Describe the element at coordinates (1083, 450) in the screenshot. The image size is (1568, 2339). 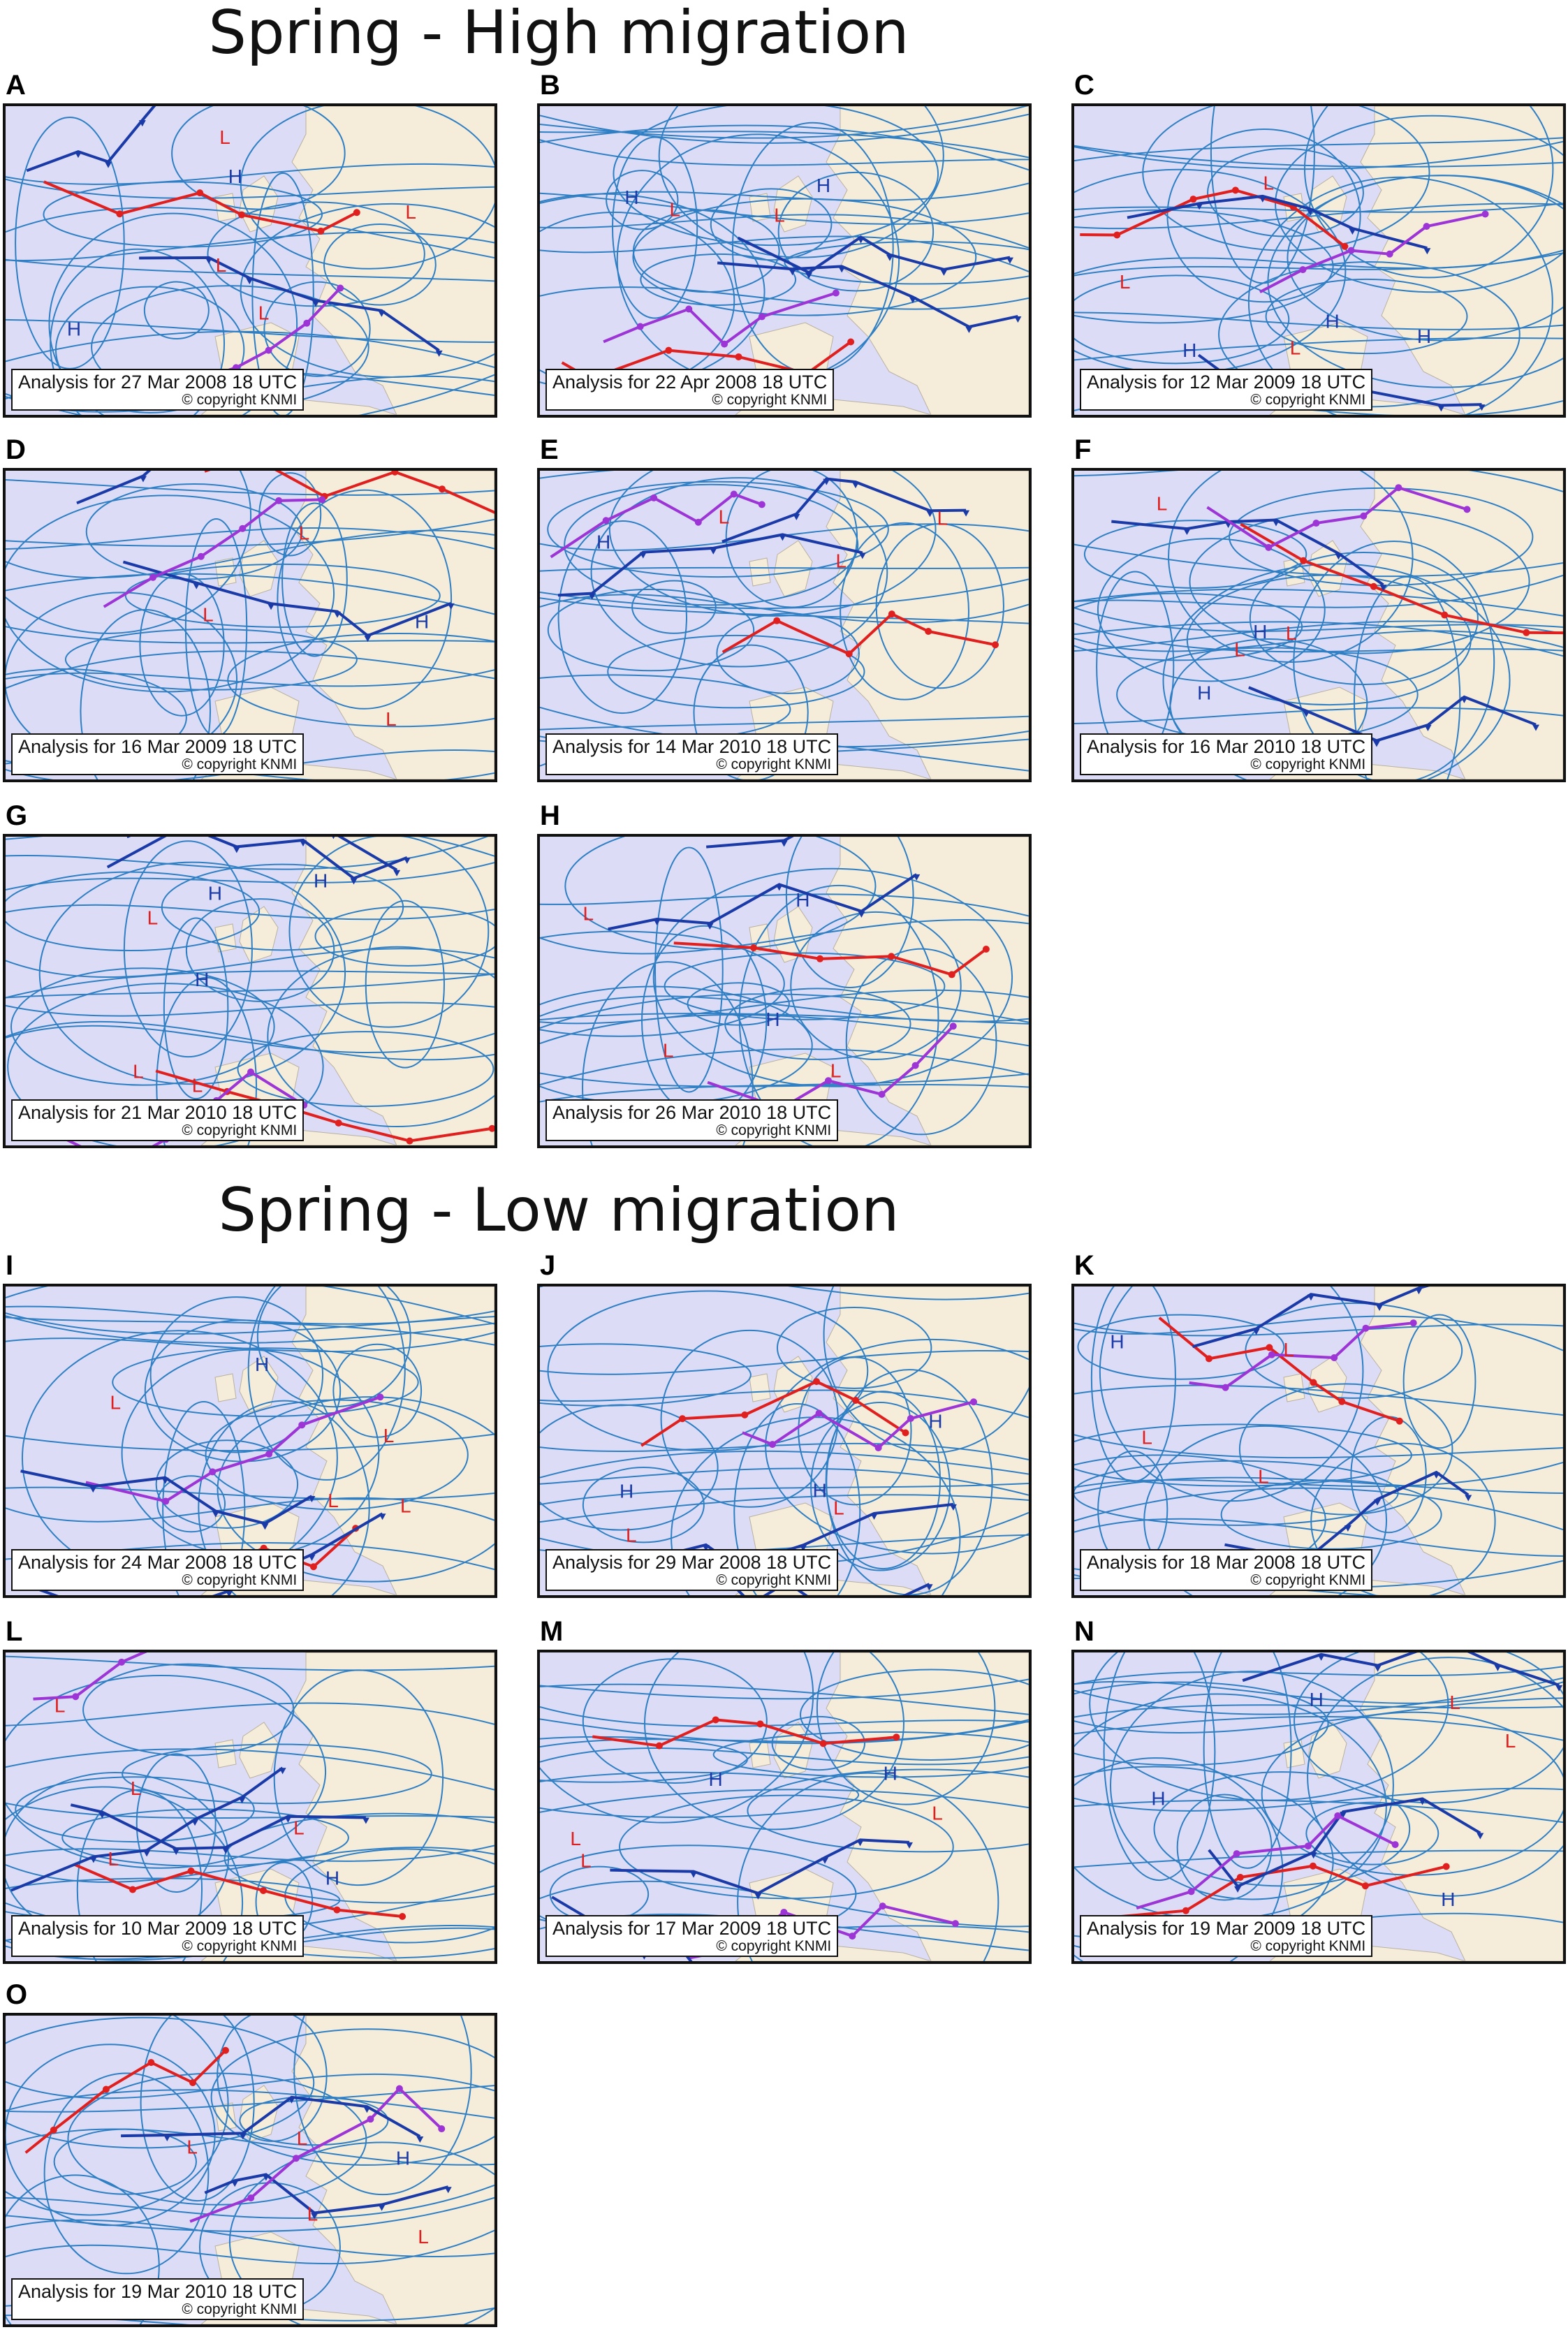
I see `panel-letter: F` at that location.